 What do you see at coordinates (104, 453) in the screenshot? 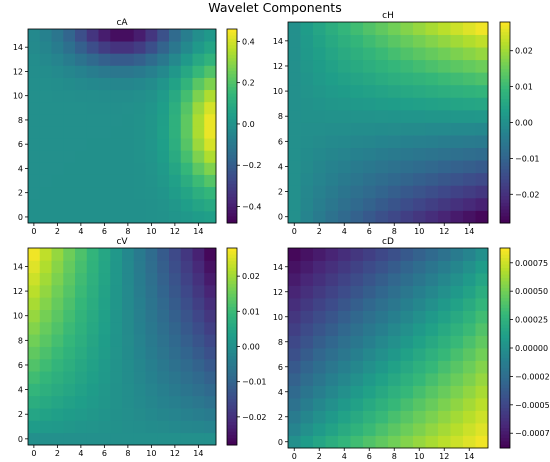
I see `x-tick-label: 6` at bounding box center [104, 453].